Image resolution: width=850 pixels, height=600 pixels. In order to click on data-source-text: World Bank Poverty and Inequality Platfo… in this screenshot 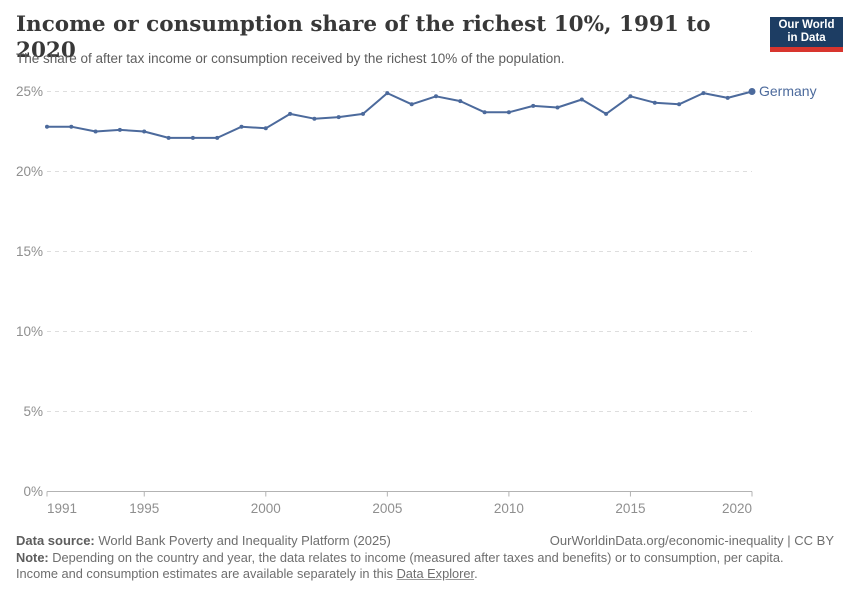, I will do `click(242, 540)`.